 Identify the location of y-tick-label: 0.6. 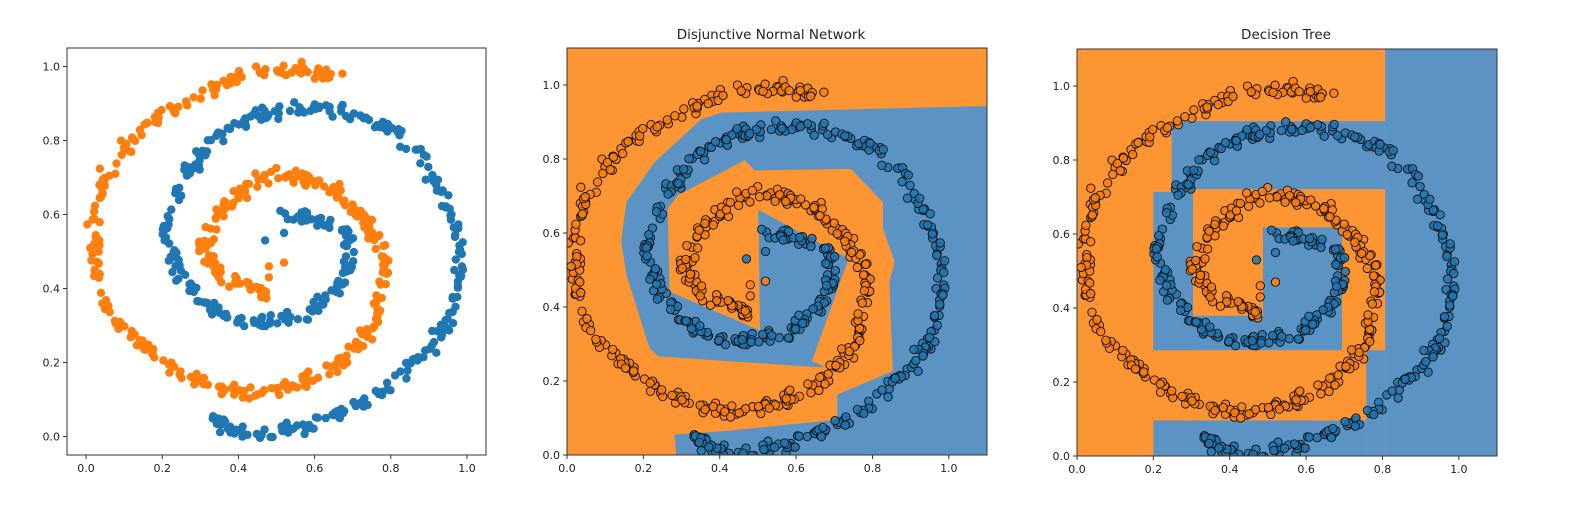
(1062, 234).